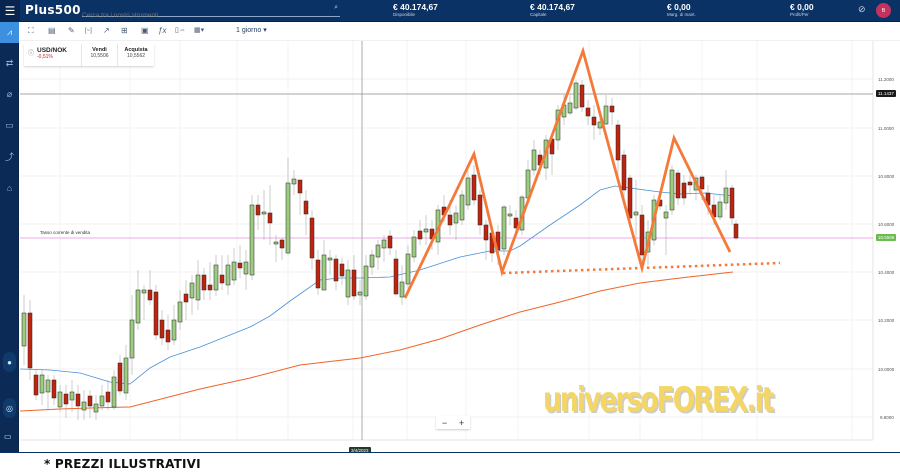 The width and height of the screenshot is (900, 472). I want to click on sidebar-item-orders: ⌀, so click(9, 94).